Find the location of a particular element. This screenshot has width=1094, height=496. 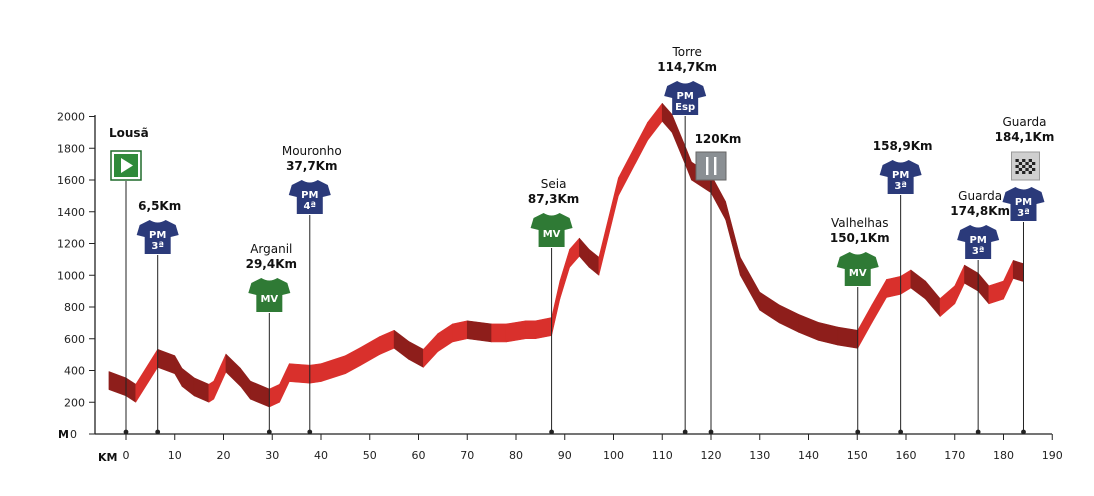

x-tick-label: 10 is located at coordinates (175, 455).